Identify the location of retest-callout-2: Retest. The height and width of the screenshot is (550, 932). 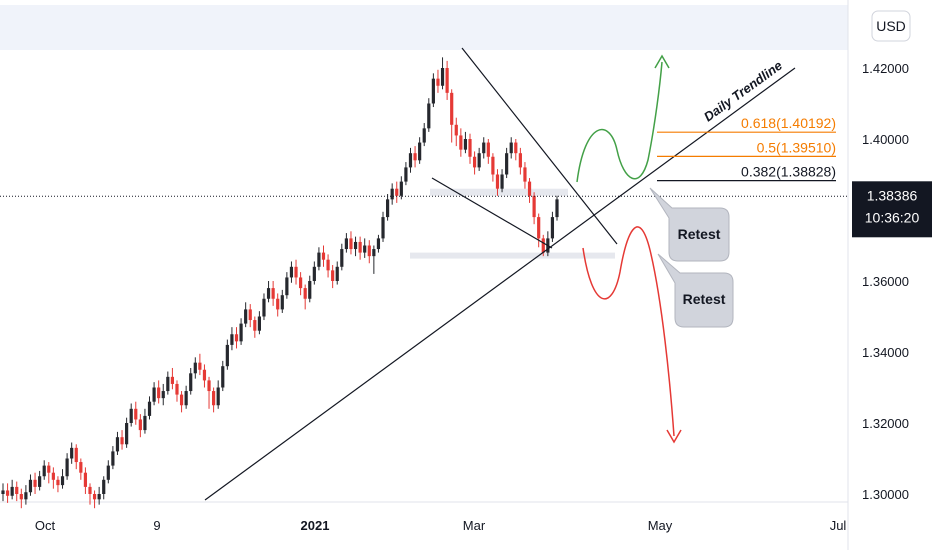
(695, 290).